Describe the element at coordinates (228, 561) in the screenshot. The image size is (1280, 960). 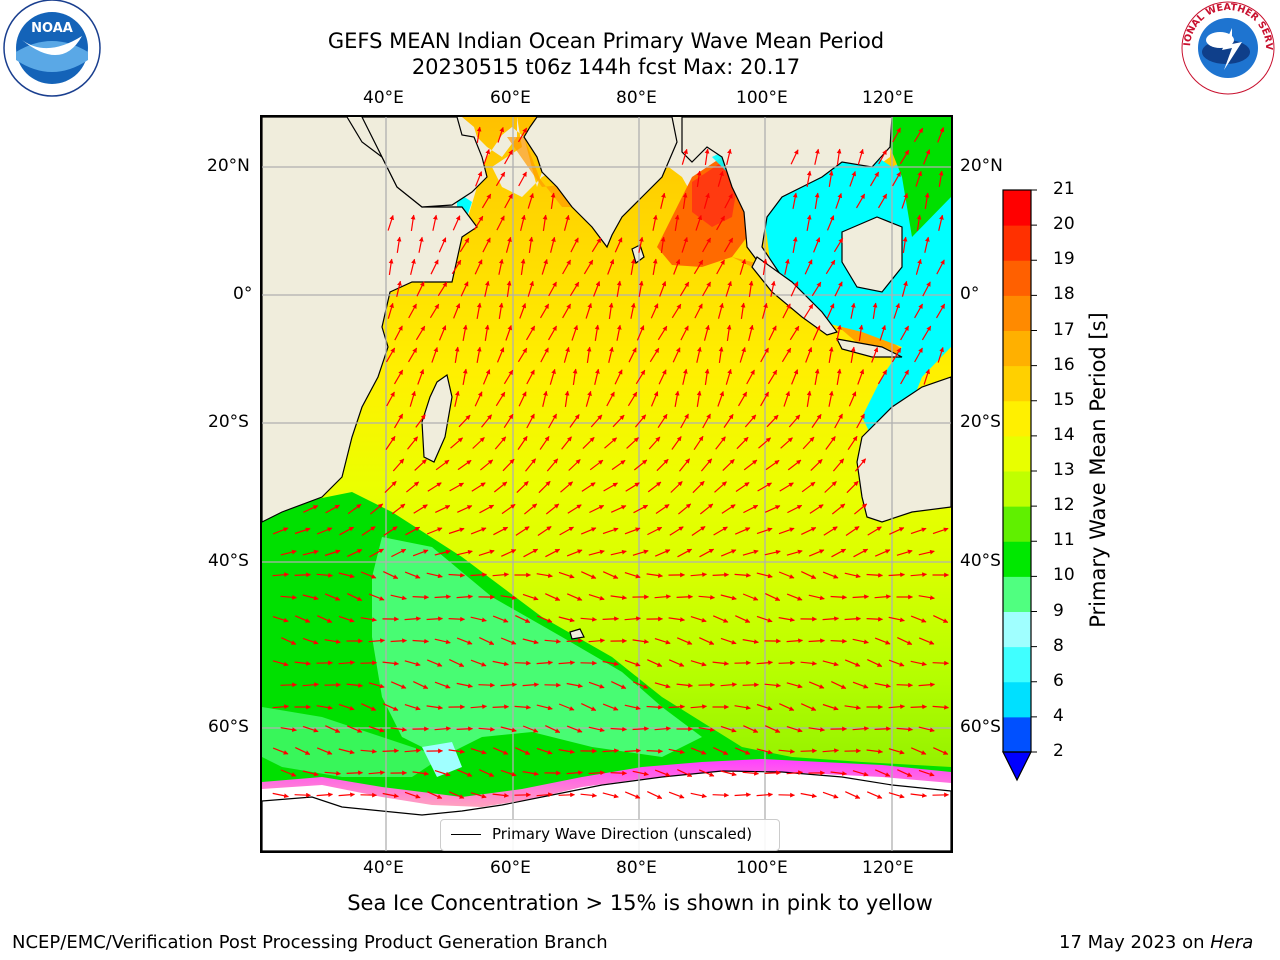
I see `lat-tick-left-40s: 40°S` at that location.